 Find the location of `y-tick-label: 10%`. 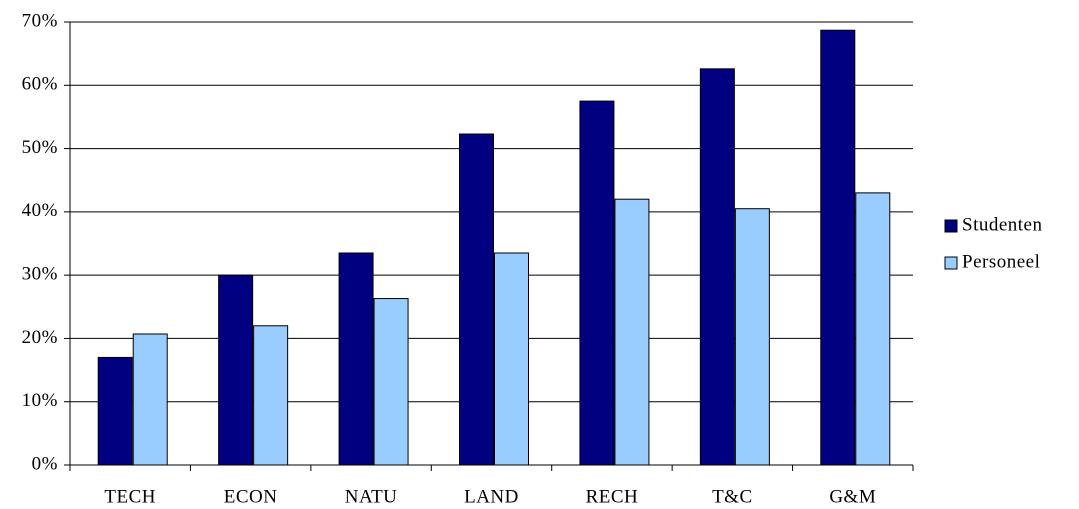

y-tick-label: 10% is located at coordinates (40, 400).